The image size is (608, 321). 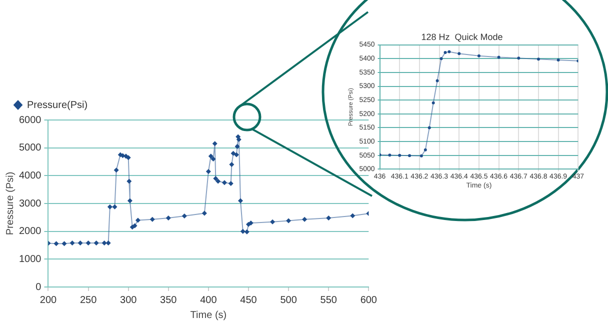 What do you see at coordinates (30, 232) in the screenshot?
I see `y-tick-label: 2000` at bounding box center [30, 232].